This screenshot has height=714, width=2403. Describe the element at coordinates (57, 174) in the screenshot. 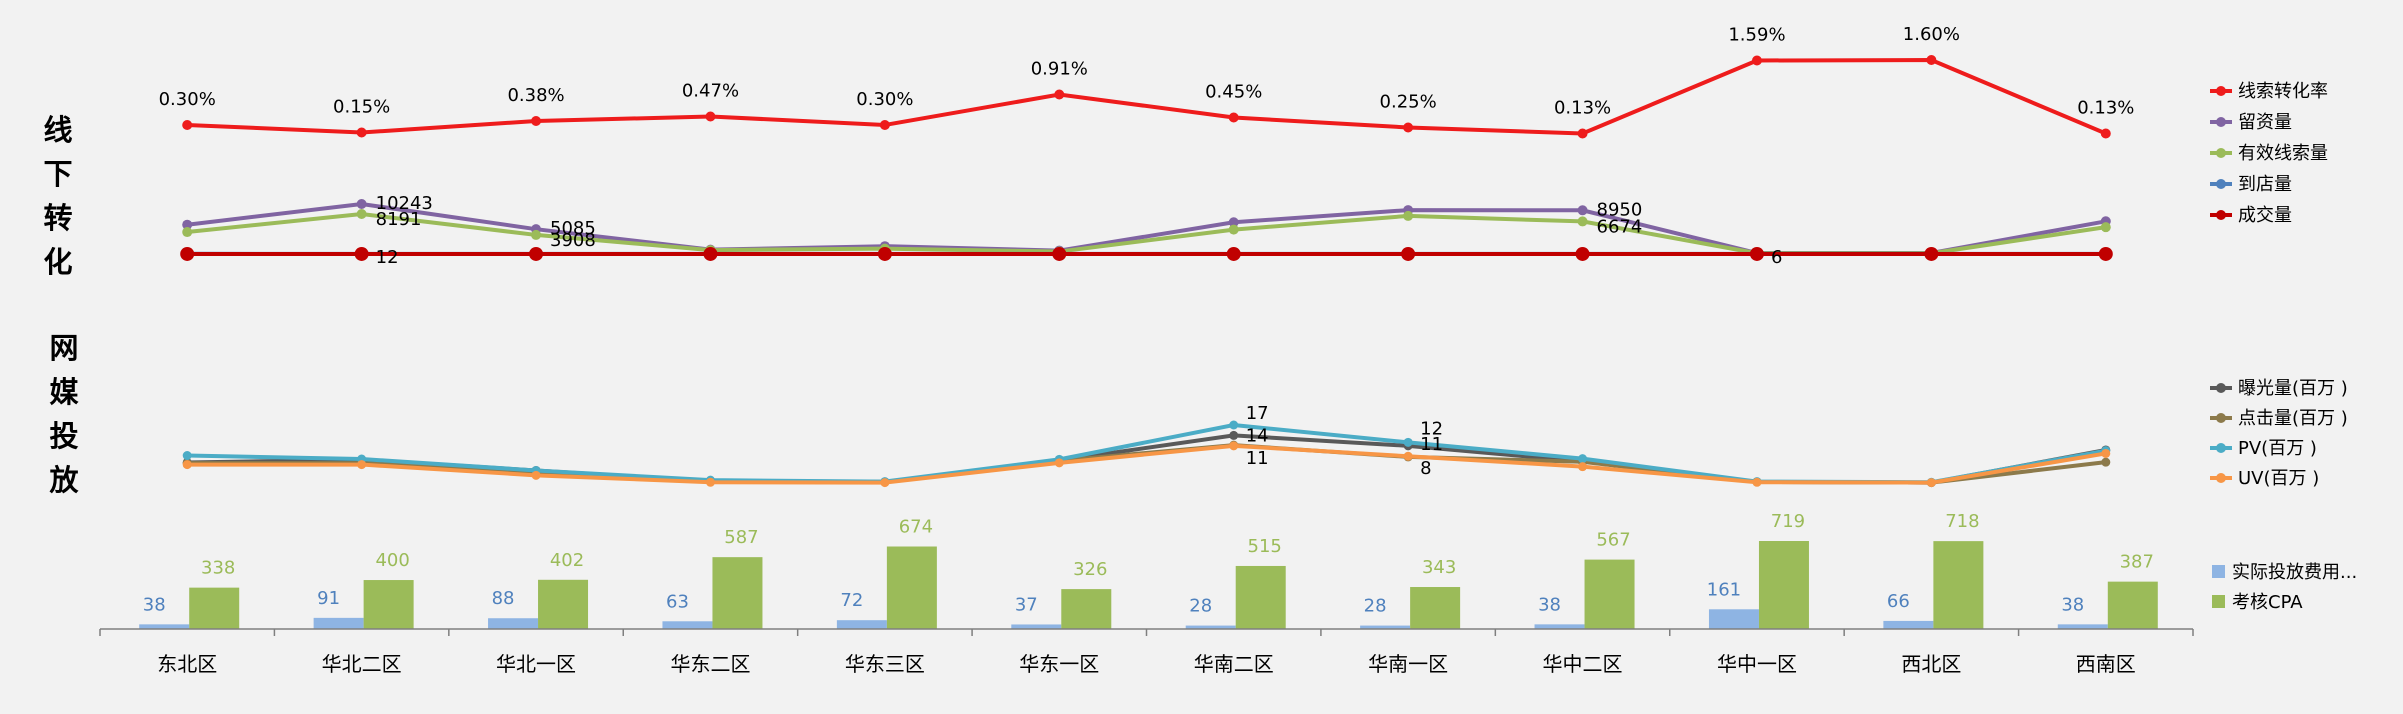

I see `section-title-offline-char: 下` at that location.